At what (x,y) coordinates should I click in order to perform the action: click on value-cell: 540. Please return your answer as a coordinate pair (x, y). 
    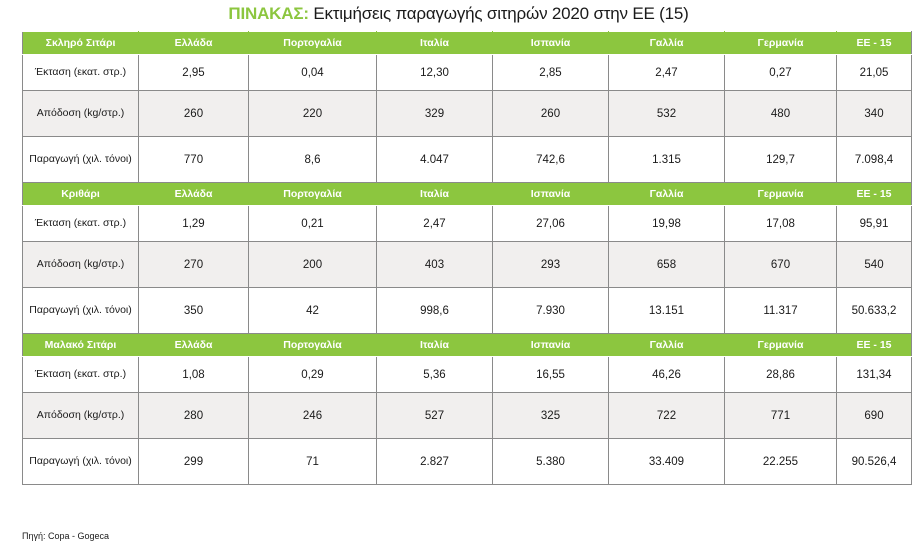
    Looking at the image, I should click on (874, 264).